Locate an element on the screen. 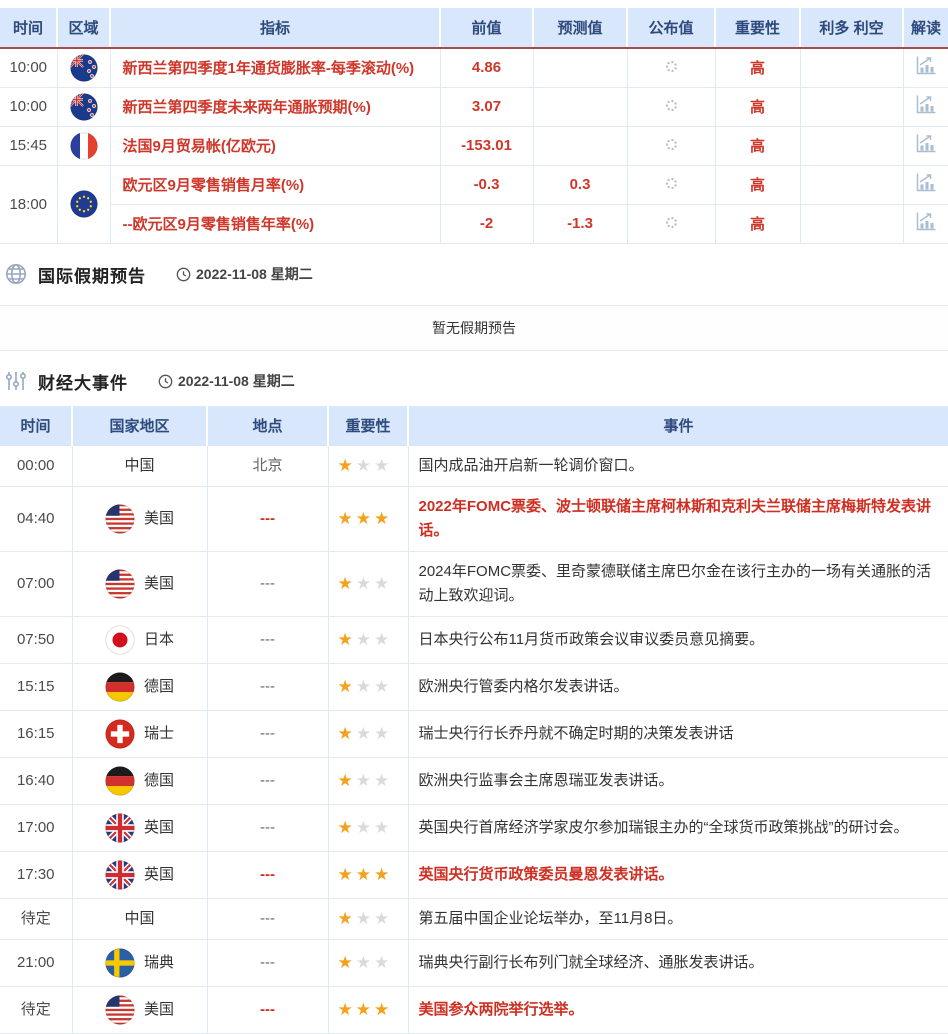 Image resolution: width=948 pixels, height=1034 pixels. event-time: 07:50 is located at coordinates (36, 639).